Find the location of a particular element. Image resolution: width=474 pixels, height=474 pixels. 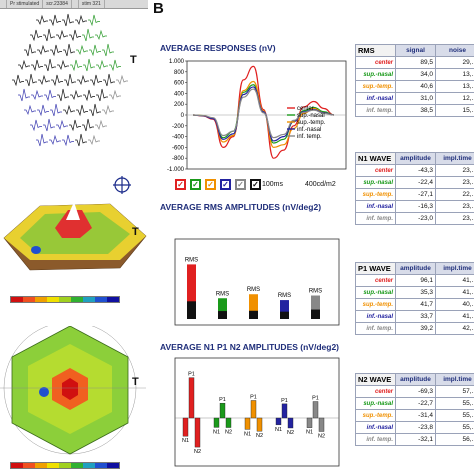

row-value: 35,3 is located at coordinates (415, 292).